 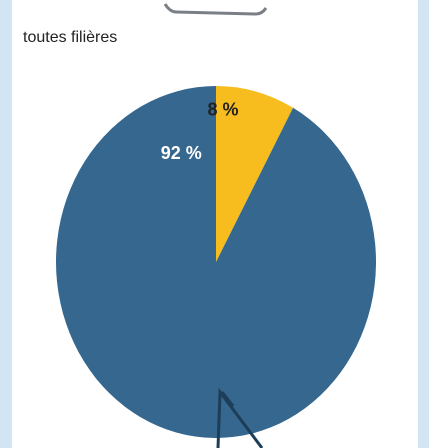 I want to click on chart-title: toutes filières, so click(x=70, y=37).